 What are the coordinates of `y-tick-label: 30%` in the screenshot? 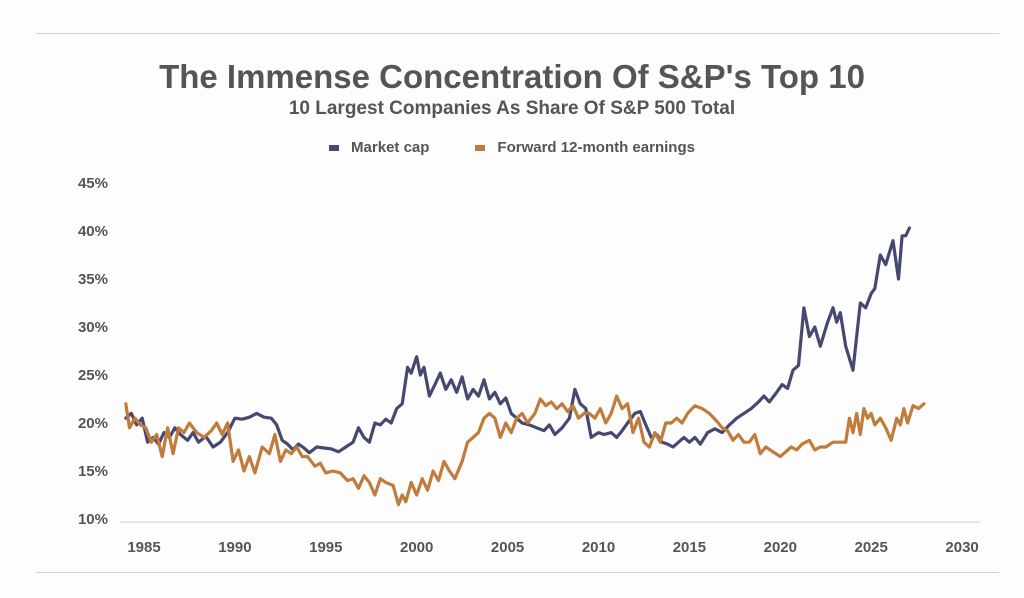 It's located at (93, 327).